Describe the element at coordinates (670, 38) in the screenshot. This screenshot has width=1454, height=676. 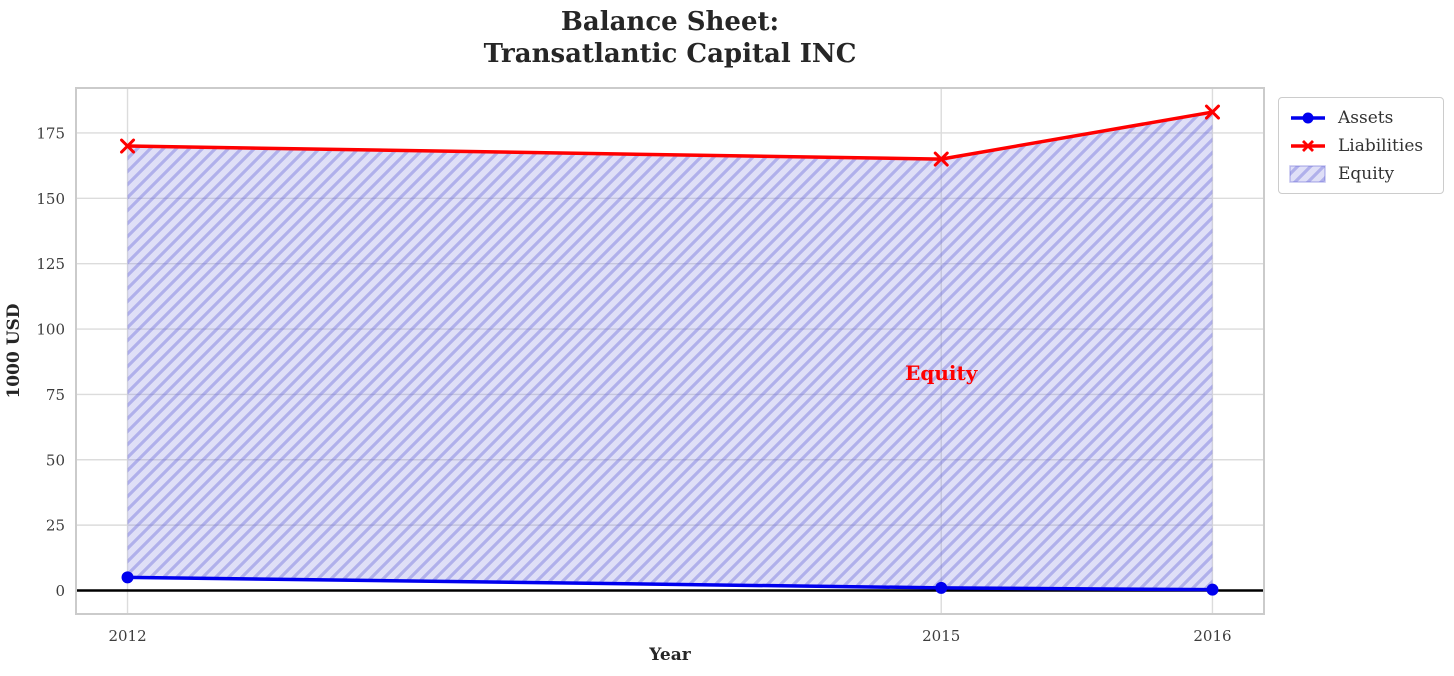
I see `chart-title: Balance Sheet: Transatlantic Capital INC` at that location.